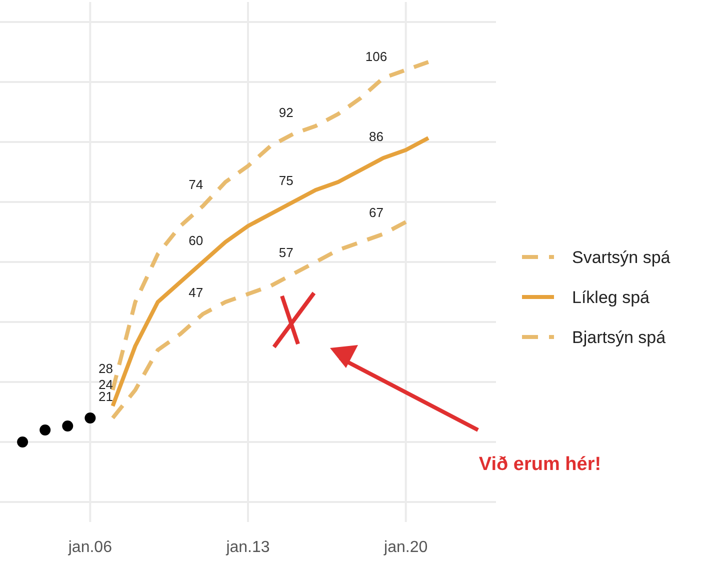 This screenshot has height=580, width=713. Describe the element at coordinates (196, 184) in the screenshot. I see `data-label: 74` at that location.